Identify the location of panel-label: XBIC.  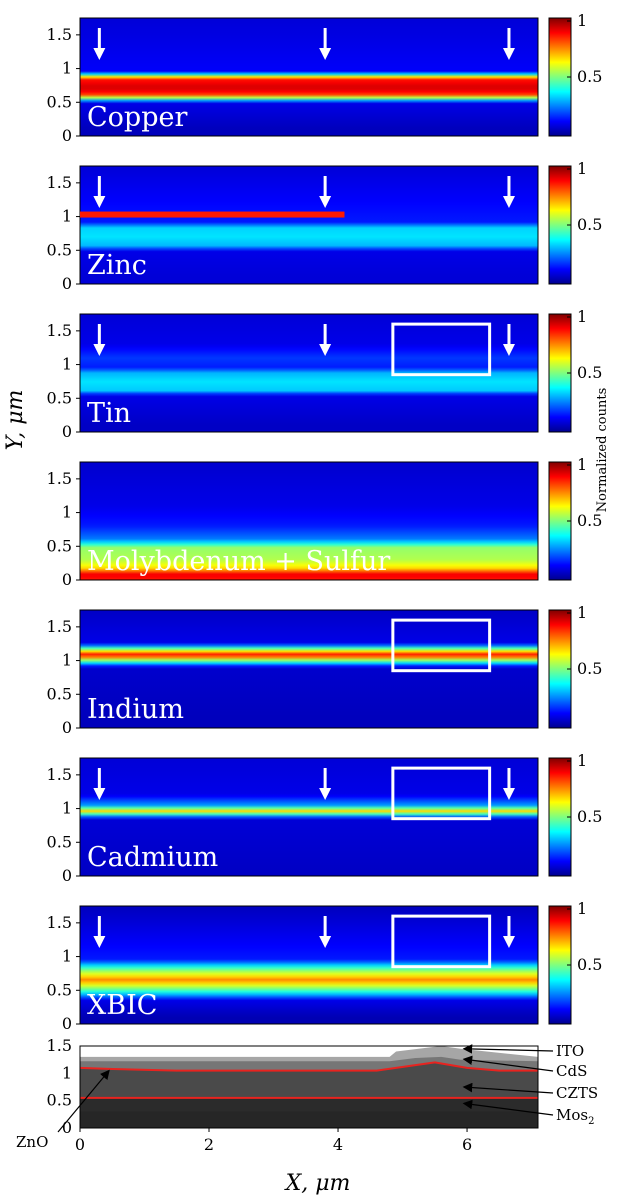
(122, 1005).